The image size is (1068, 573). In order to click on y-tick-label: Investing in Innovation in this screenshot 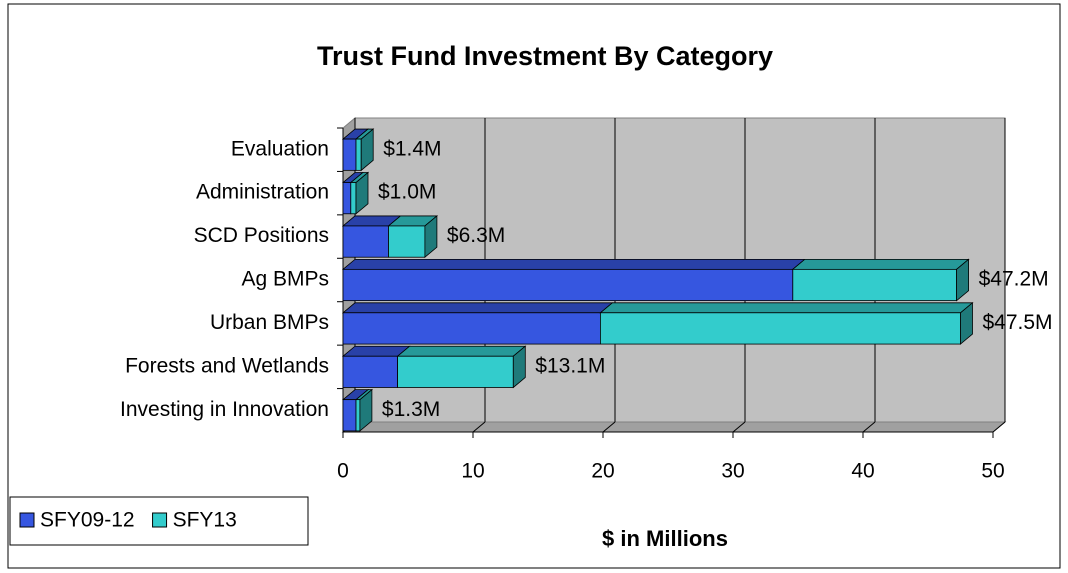, I will do `click(224, 409)`.